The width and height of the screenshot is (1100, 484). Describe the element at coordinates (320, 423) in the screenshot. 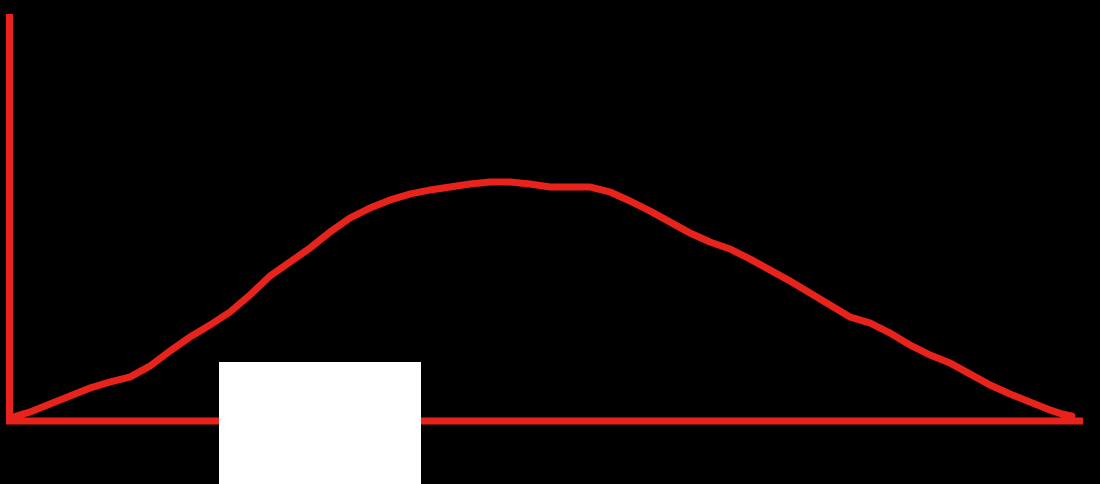

I see `white-occlusion-rectangle` at that location.